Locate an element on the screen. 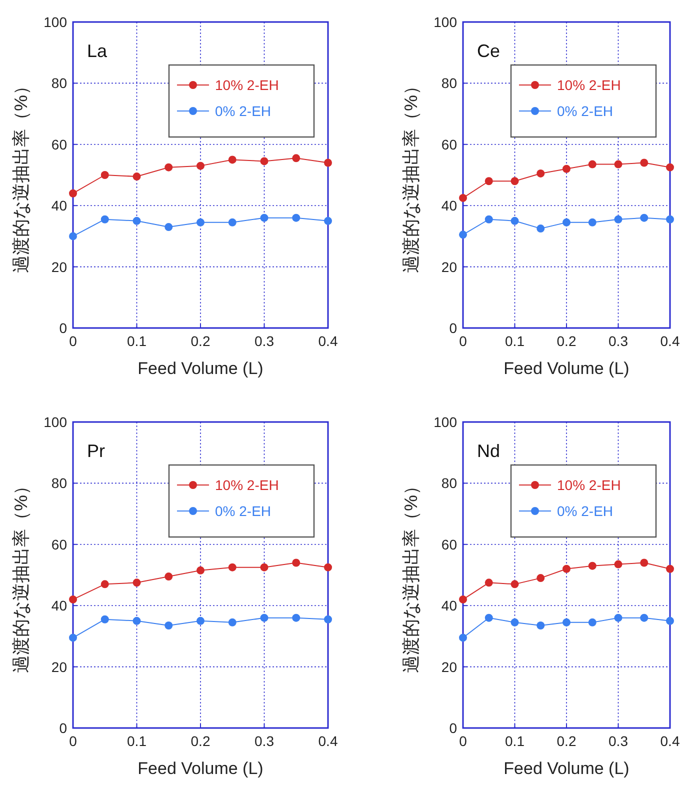 This screenshot has width=680, height=785. text: La is located at coordinates (97, 51).